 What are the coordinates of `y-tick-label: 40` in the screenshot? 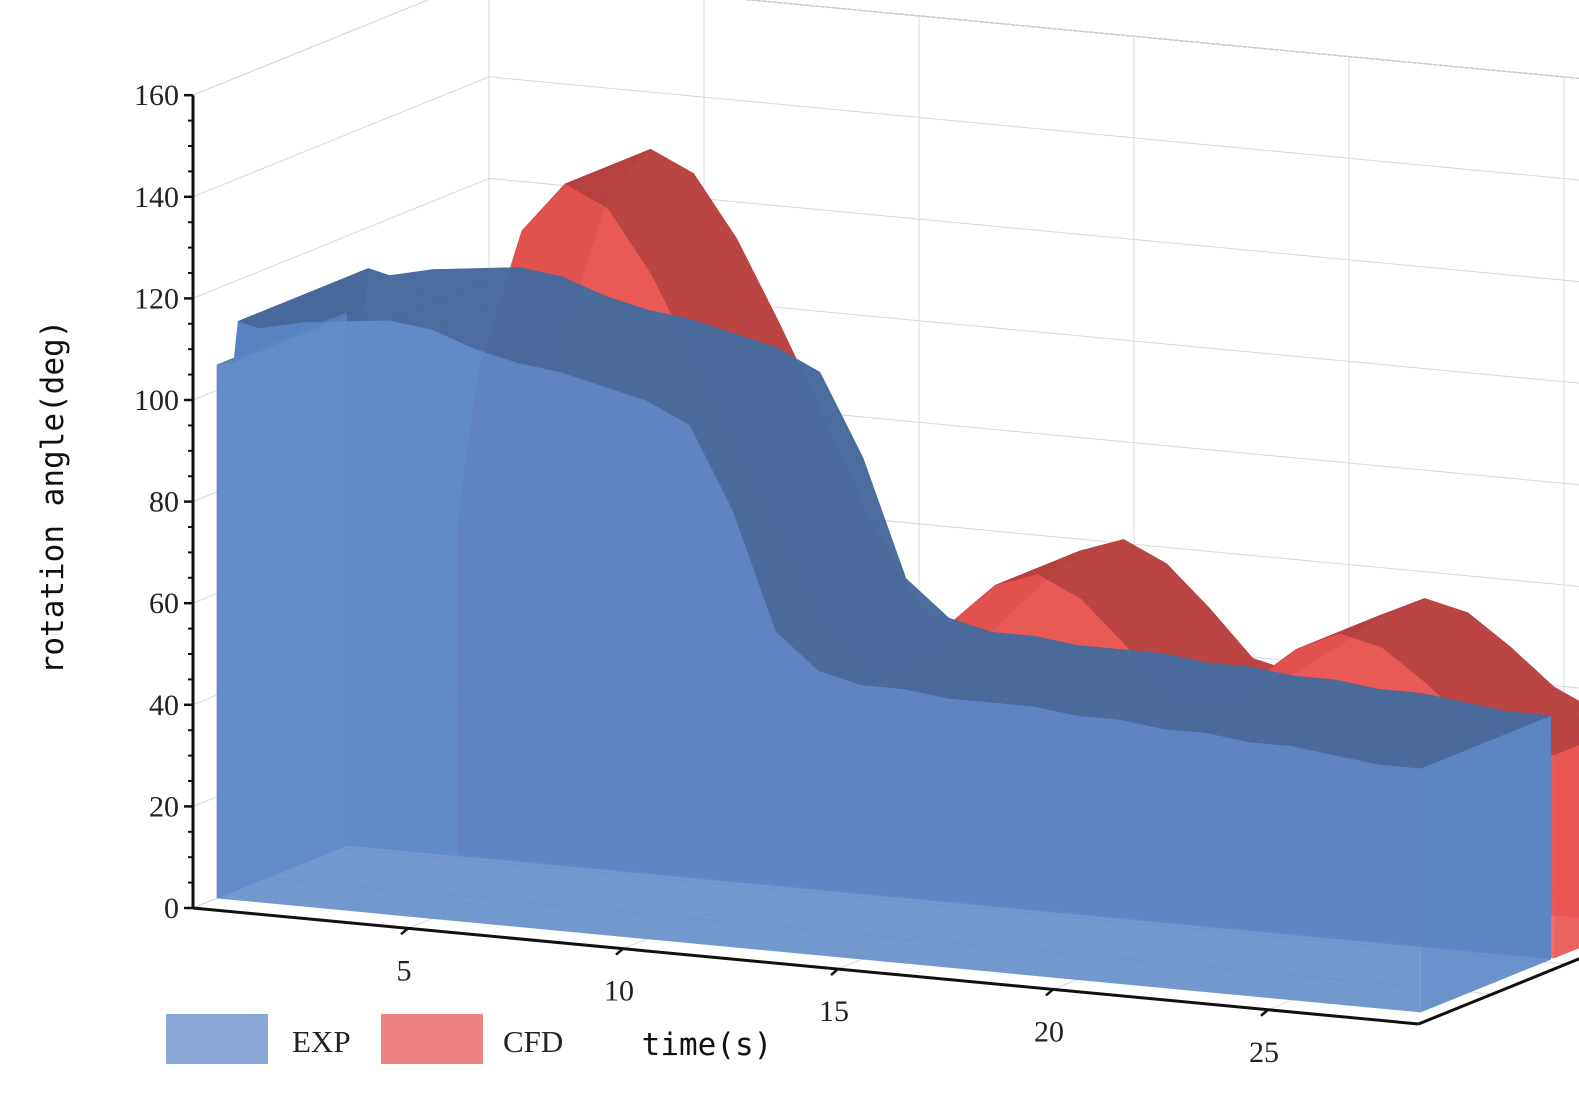 It's located at (164, 705).